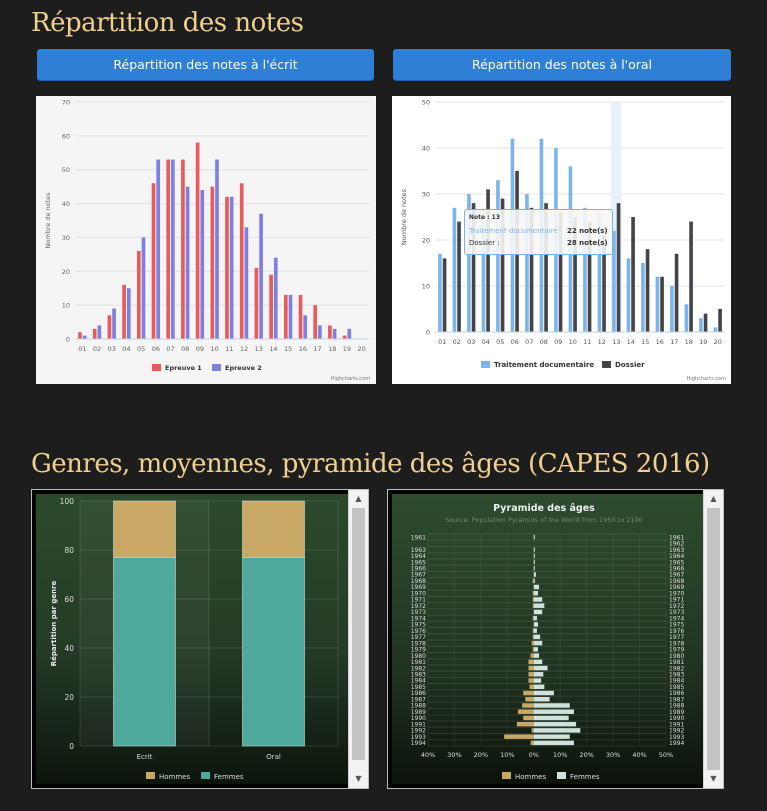 The height and width of the screenshot is (811, 767). Describe the element at coordinates (418, 562) in the screenshot. I see `y-tick-label-left: 1965` at that location.